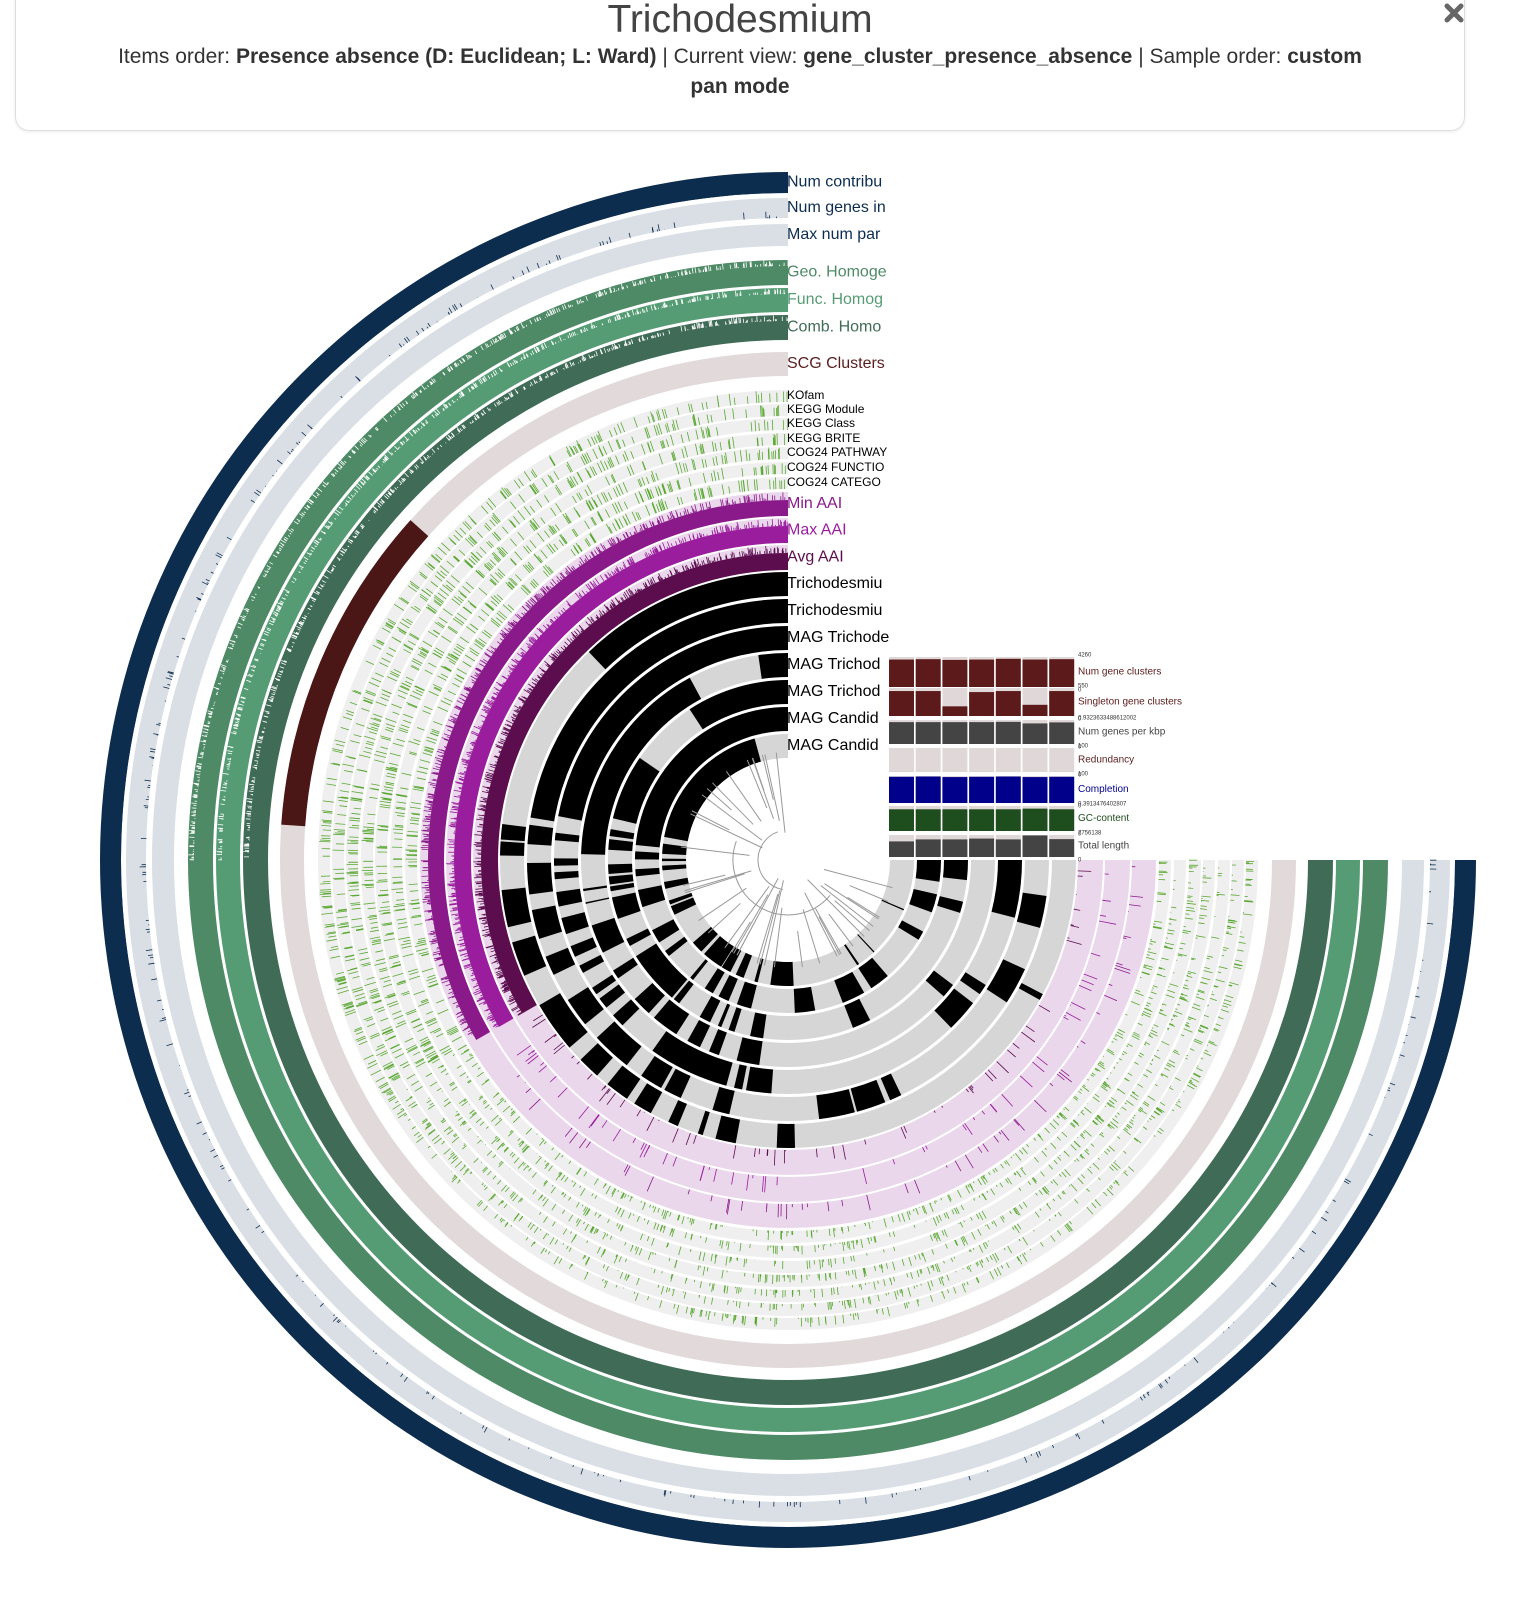  I want to click on sample-label: MAG Trichode, so click(838, 637).